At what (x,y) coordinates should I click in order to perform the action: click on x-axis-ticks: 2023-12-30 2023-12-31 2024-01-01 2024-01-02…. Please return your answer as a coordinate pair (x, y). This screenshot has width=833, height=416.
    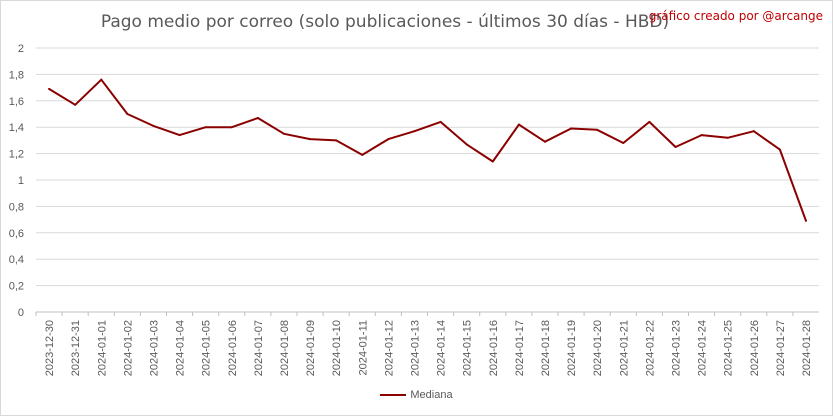
    Looking at the image, I should click on (424, 344).